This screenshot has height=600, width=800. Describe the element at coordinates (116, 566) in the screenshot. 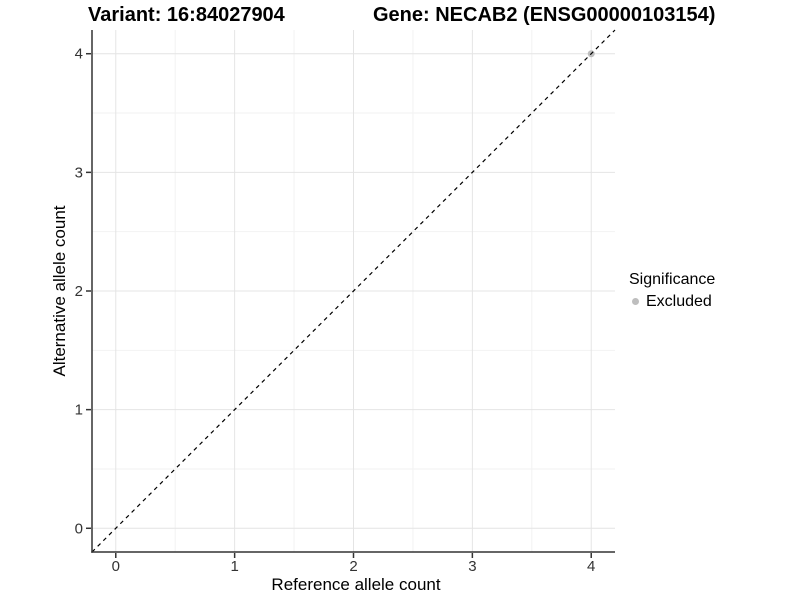

I see `x-tick-label: 0` at that location.